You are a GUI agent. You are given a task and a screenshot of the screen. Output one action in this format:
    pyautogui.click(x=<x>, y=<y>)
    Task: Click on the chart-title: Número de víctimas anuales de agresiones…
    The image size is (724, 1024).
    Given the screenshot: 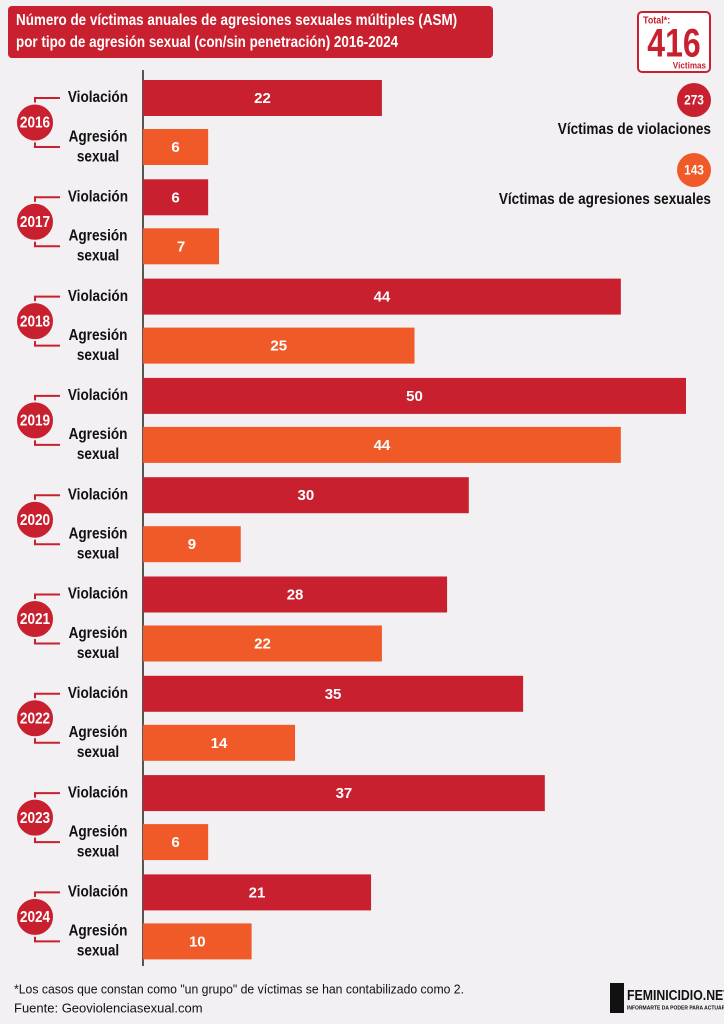 What is the action you would take?
    pyautogui.click(x=236, y=20)
    